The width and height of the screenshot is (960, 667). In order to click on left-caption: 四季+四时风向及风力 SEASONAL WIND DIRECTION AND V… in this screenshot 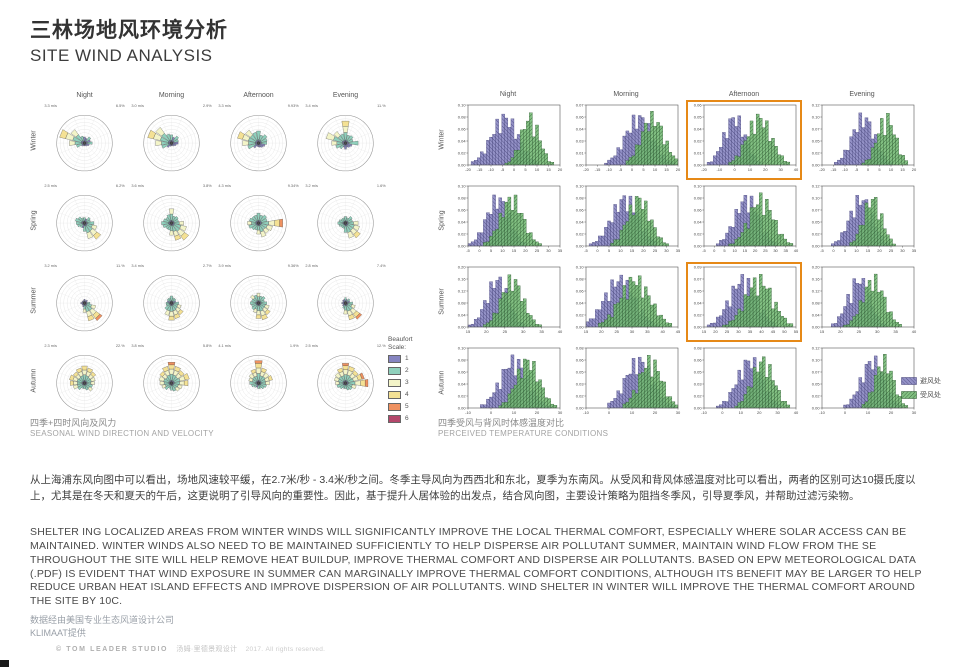, I will do `click(122, 428)`.